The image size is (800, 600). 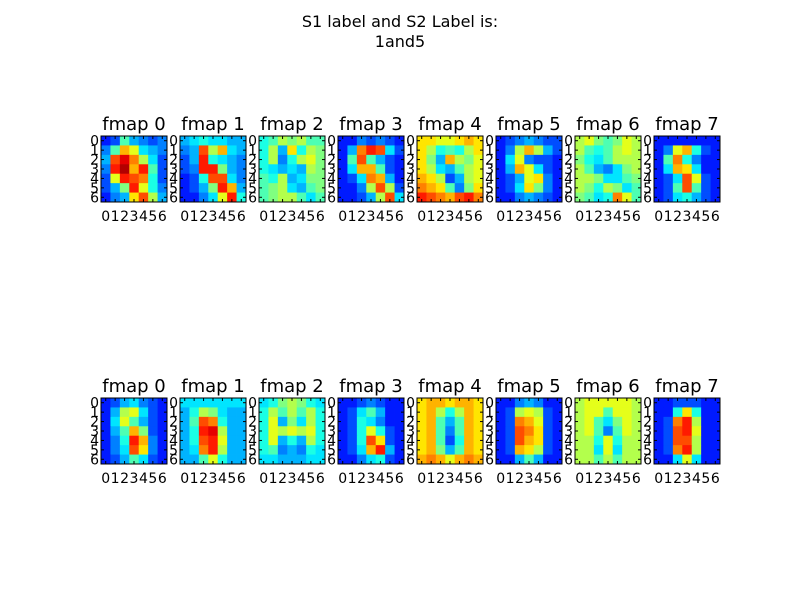 What do you see at coordinates (213, 124) in the screenshot?
I see `panel-title: fmap 1` at bounding box center [213, 124].